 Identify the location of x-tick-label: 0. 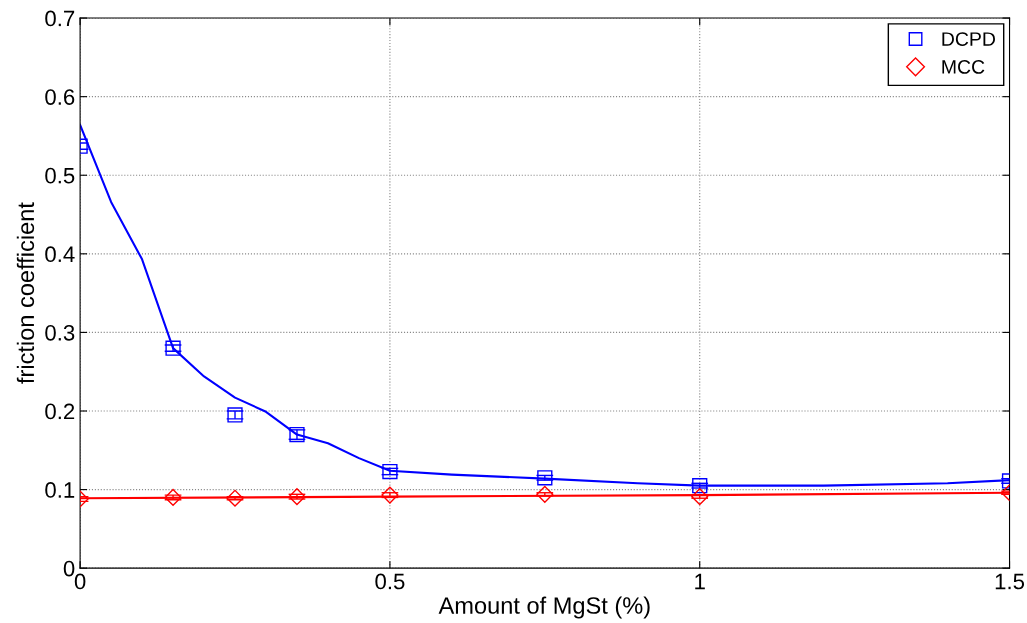
(80, 581).